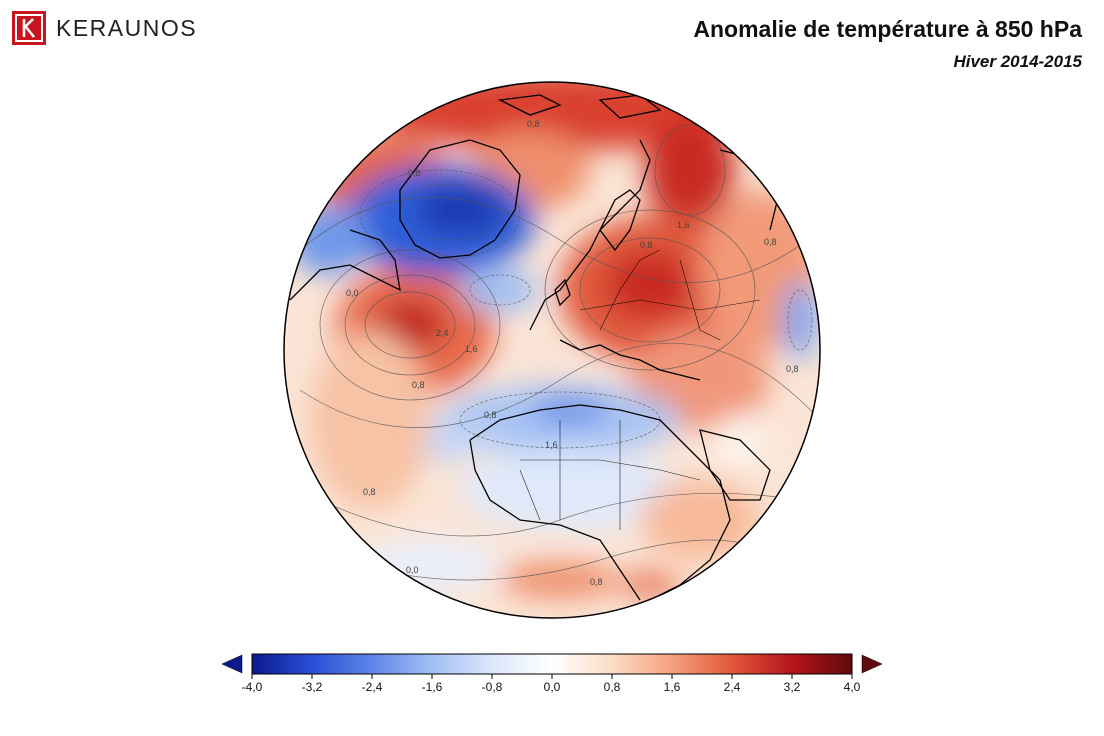 Image resolution: width=1104 pixels, height=736 pixels. I want to click on contour-label: 2,4, so click(442, 333).